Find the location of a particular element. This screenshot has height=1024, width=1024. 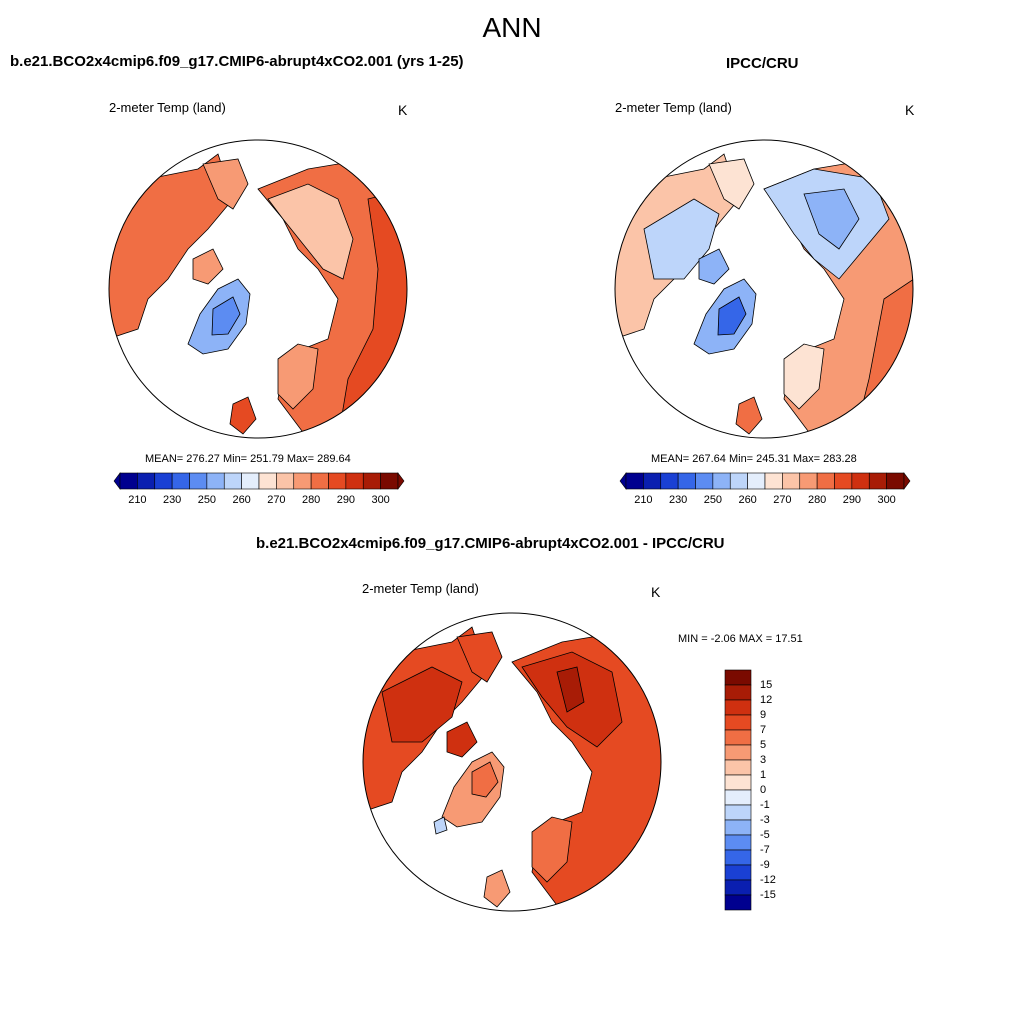

colorbar-tick-label: 5 is located at coordinates (763, 745).